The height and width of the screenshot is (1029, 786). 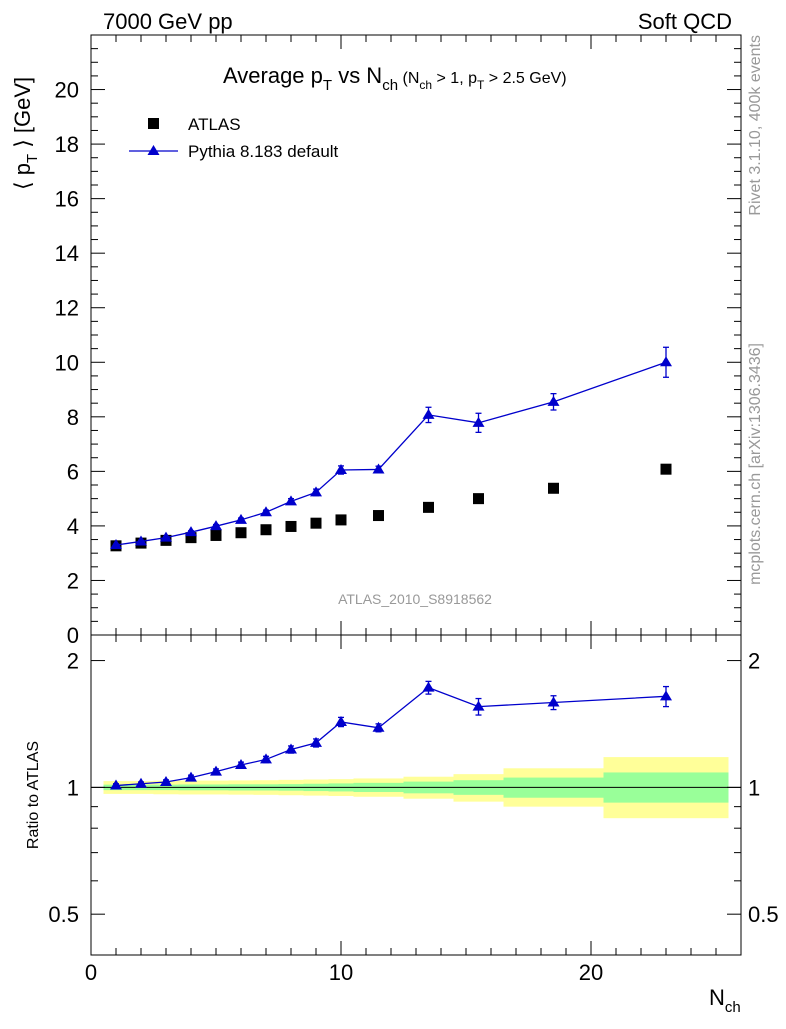 What do you see at coordinates (73, 580) in the screenshot?
I see `y-tick-label: 2` at bounding box center [73, 580].